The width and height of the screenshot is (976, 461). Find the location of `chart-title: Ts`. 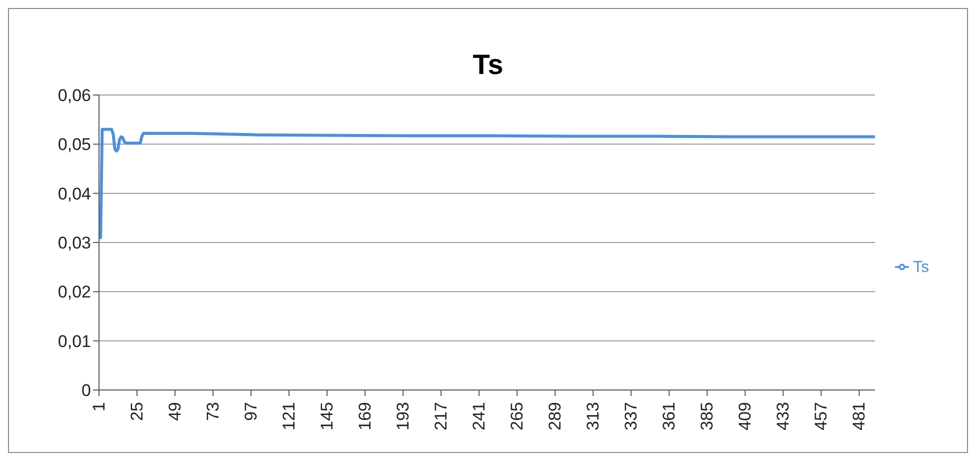

chart-title: Ts is located at coordinates (488, 65).